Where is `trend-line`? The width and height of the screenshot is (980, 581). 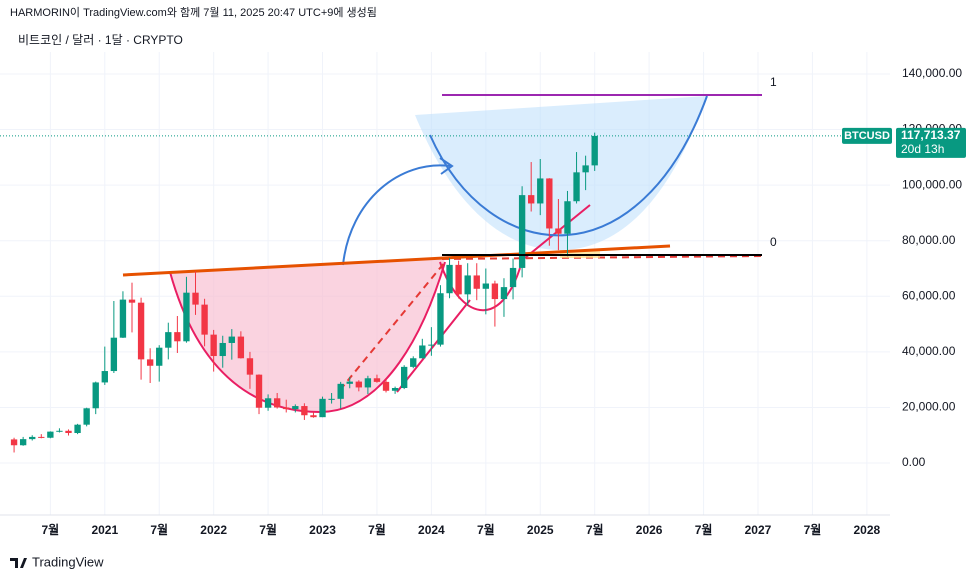
trend-line is located at coordinates (433, 346).